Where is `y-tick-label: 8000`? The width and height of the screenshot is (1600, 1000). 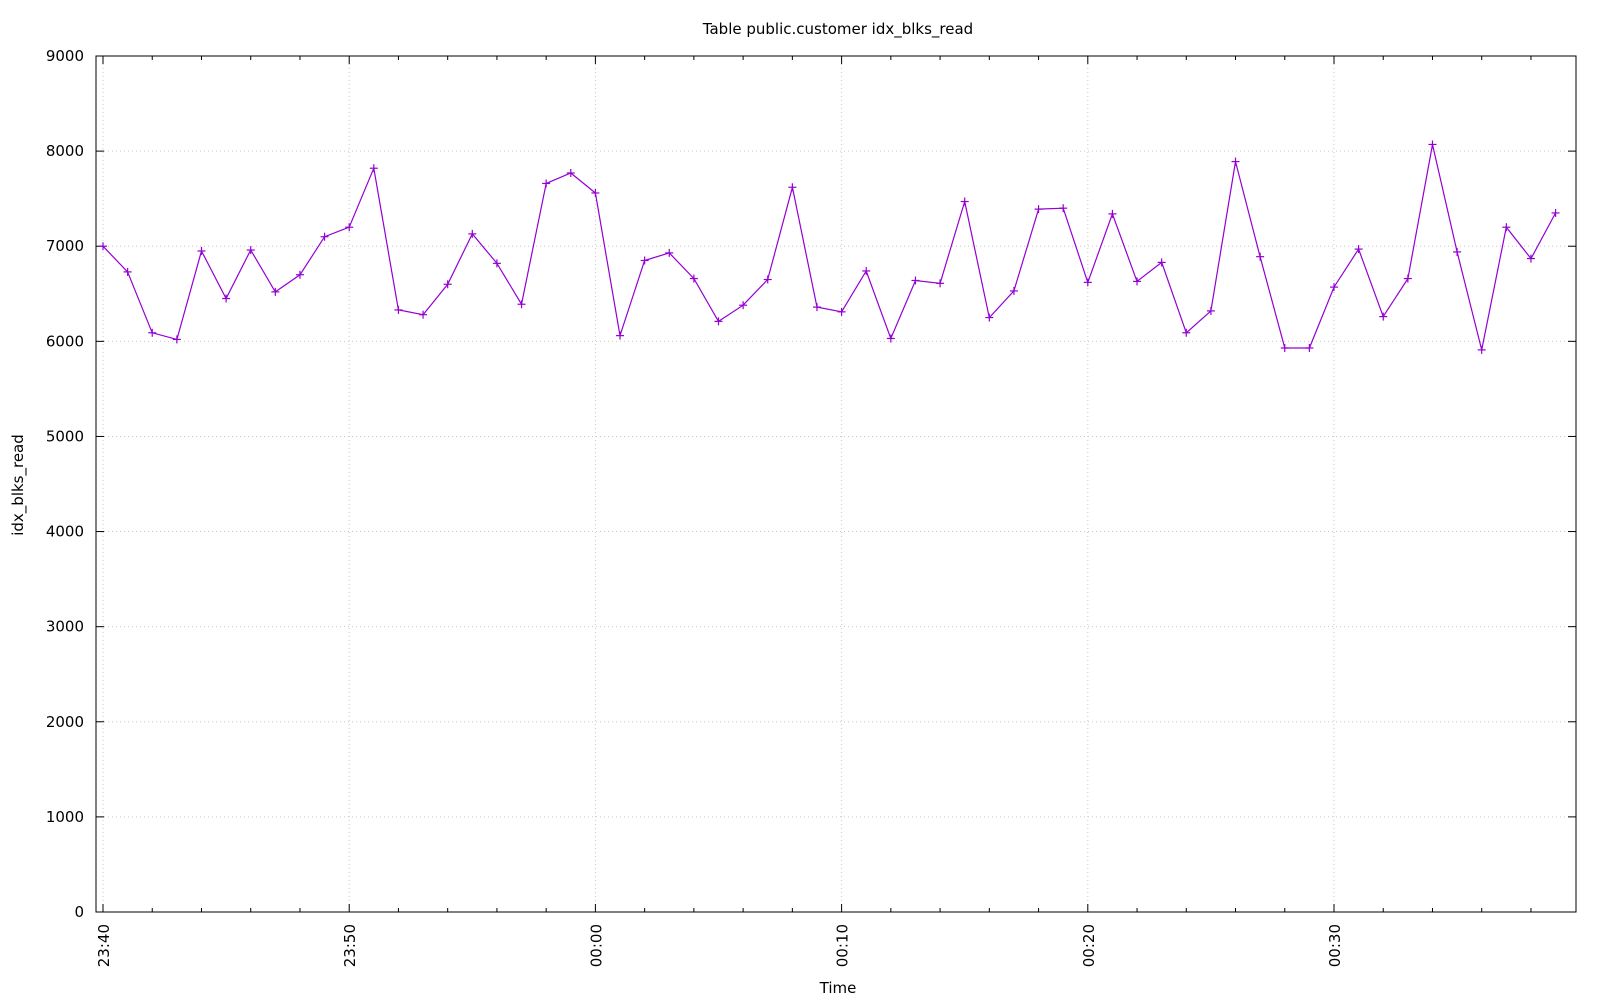
y-tick-label: 8000 is located at coordinates (65, 151).